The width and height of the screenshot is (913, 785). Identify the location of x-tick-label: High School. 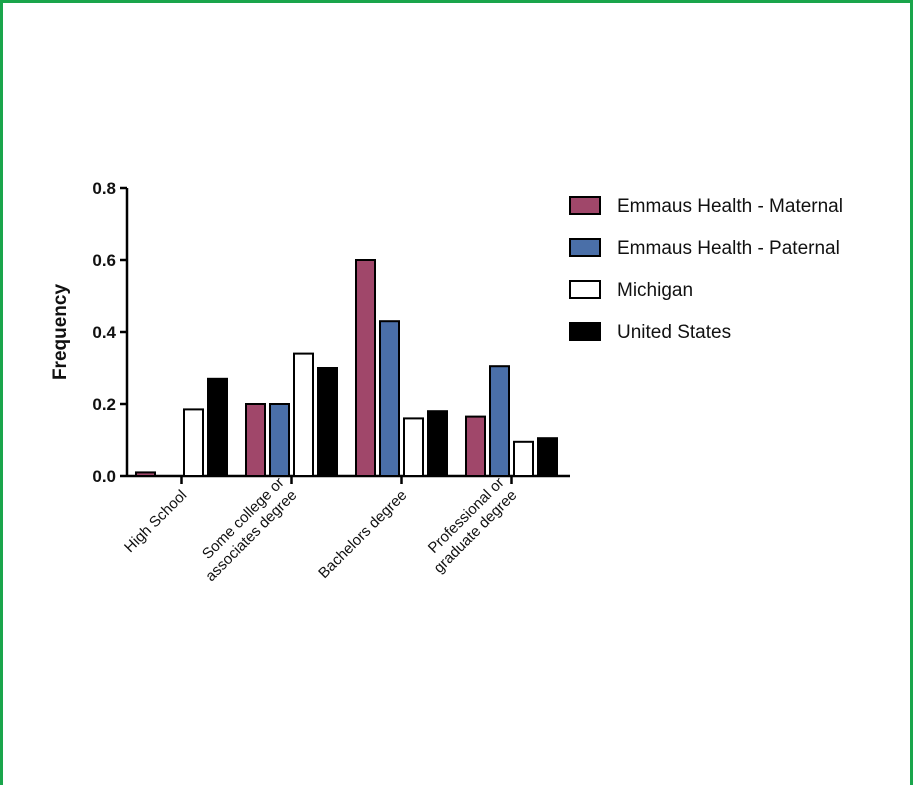
(155, 521).